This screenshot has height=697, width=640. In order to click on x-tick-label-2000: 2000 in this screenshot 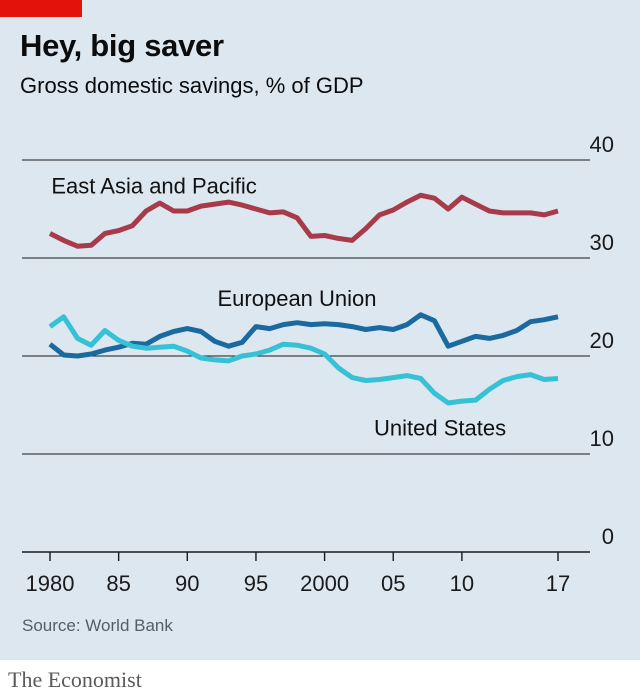, I will do `click(324, 583)`.